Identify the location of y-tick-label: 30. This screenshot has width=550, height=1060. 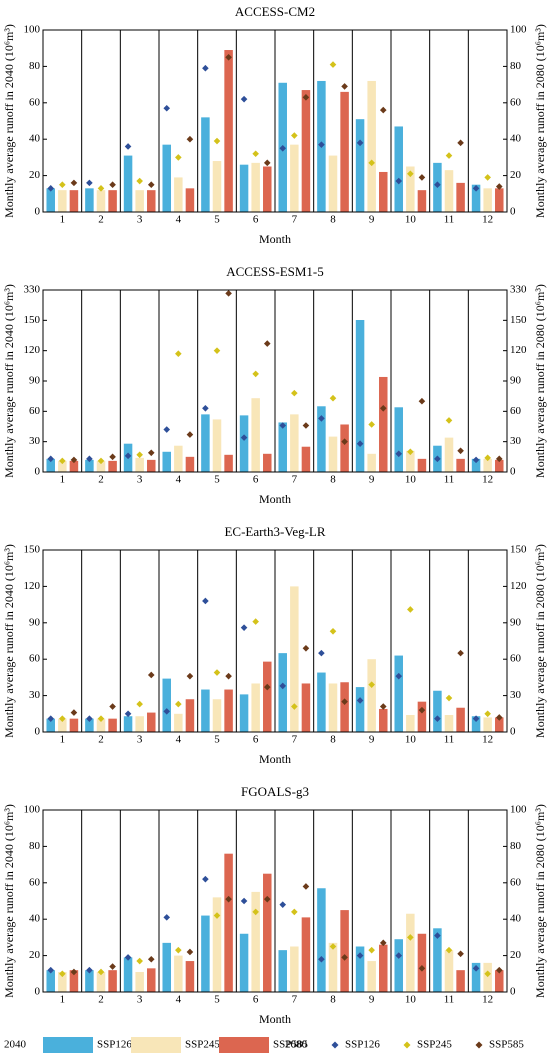
(35, 441).